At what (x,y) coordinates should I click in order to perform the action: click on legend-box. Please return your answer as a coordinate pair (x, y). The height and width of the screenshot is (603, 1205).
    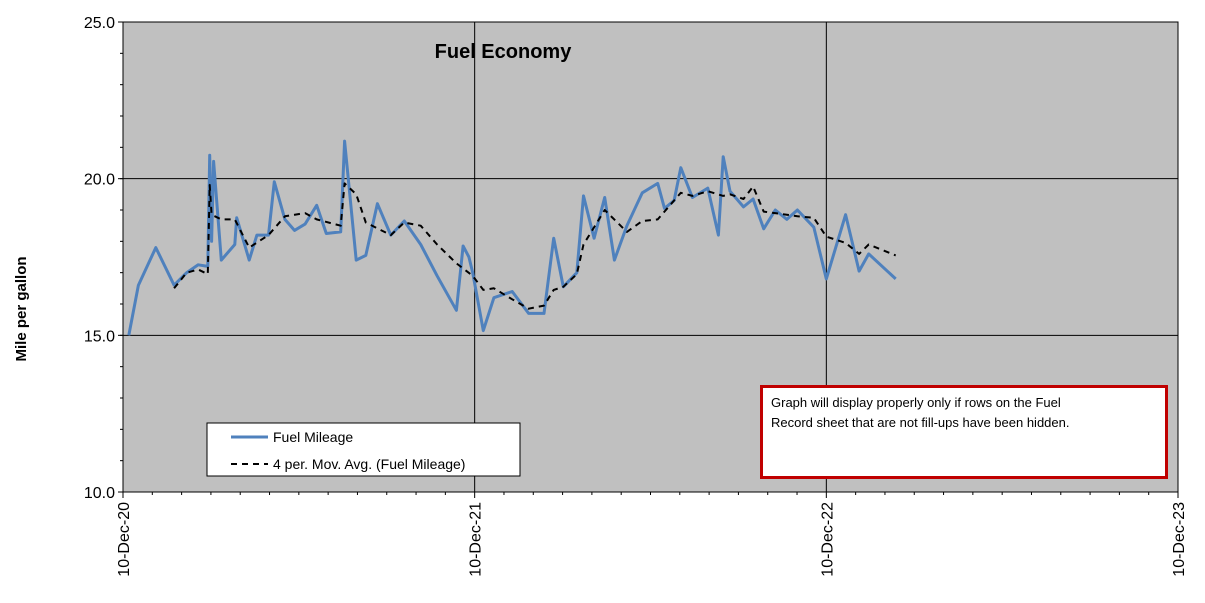
    Looking at the image, I should click on (363, 449).